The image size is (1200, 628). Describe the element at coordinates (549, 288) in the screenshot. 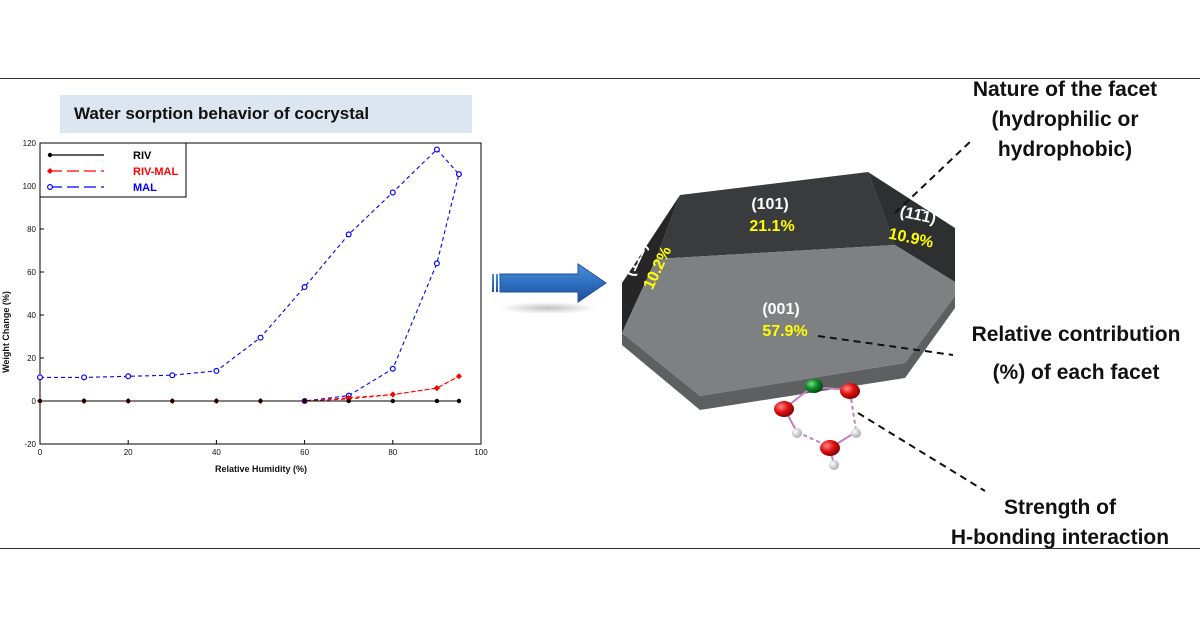

I see `arrow-icon` at that location.